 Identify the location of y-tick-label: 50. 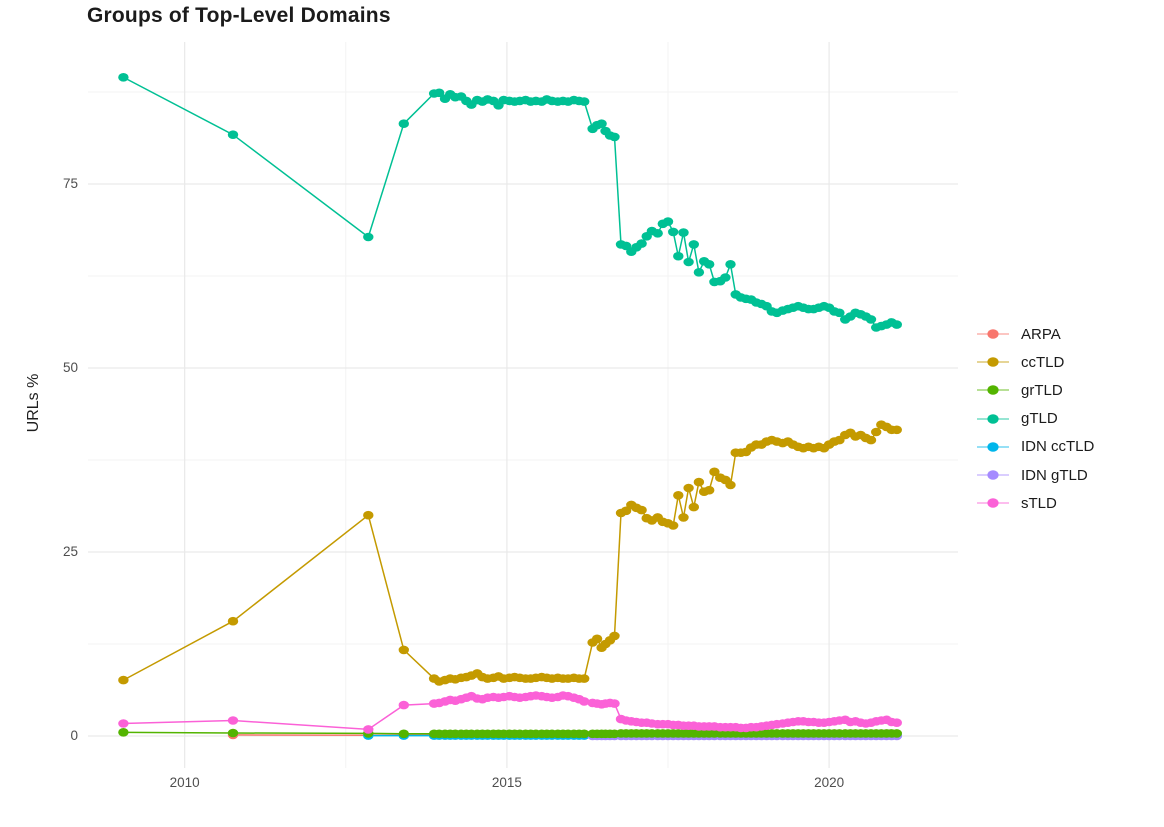
(70, 368).